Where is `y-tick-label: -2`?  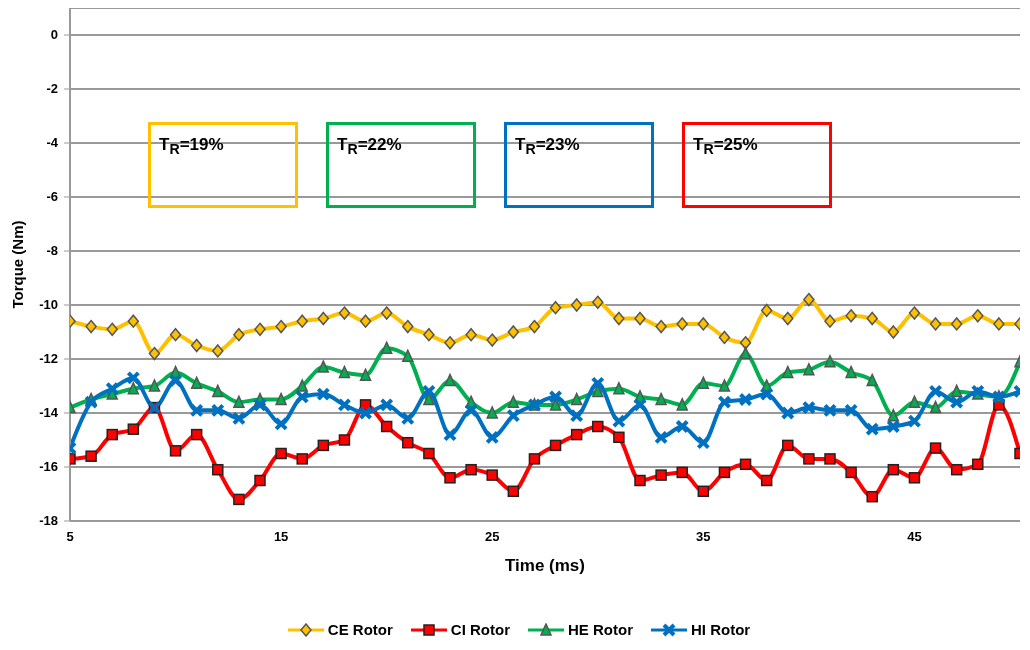 y-tick-label: -2 is located at coordinates (52, 88).